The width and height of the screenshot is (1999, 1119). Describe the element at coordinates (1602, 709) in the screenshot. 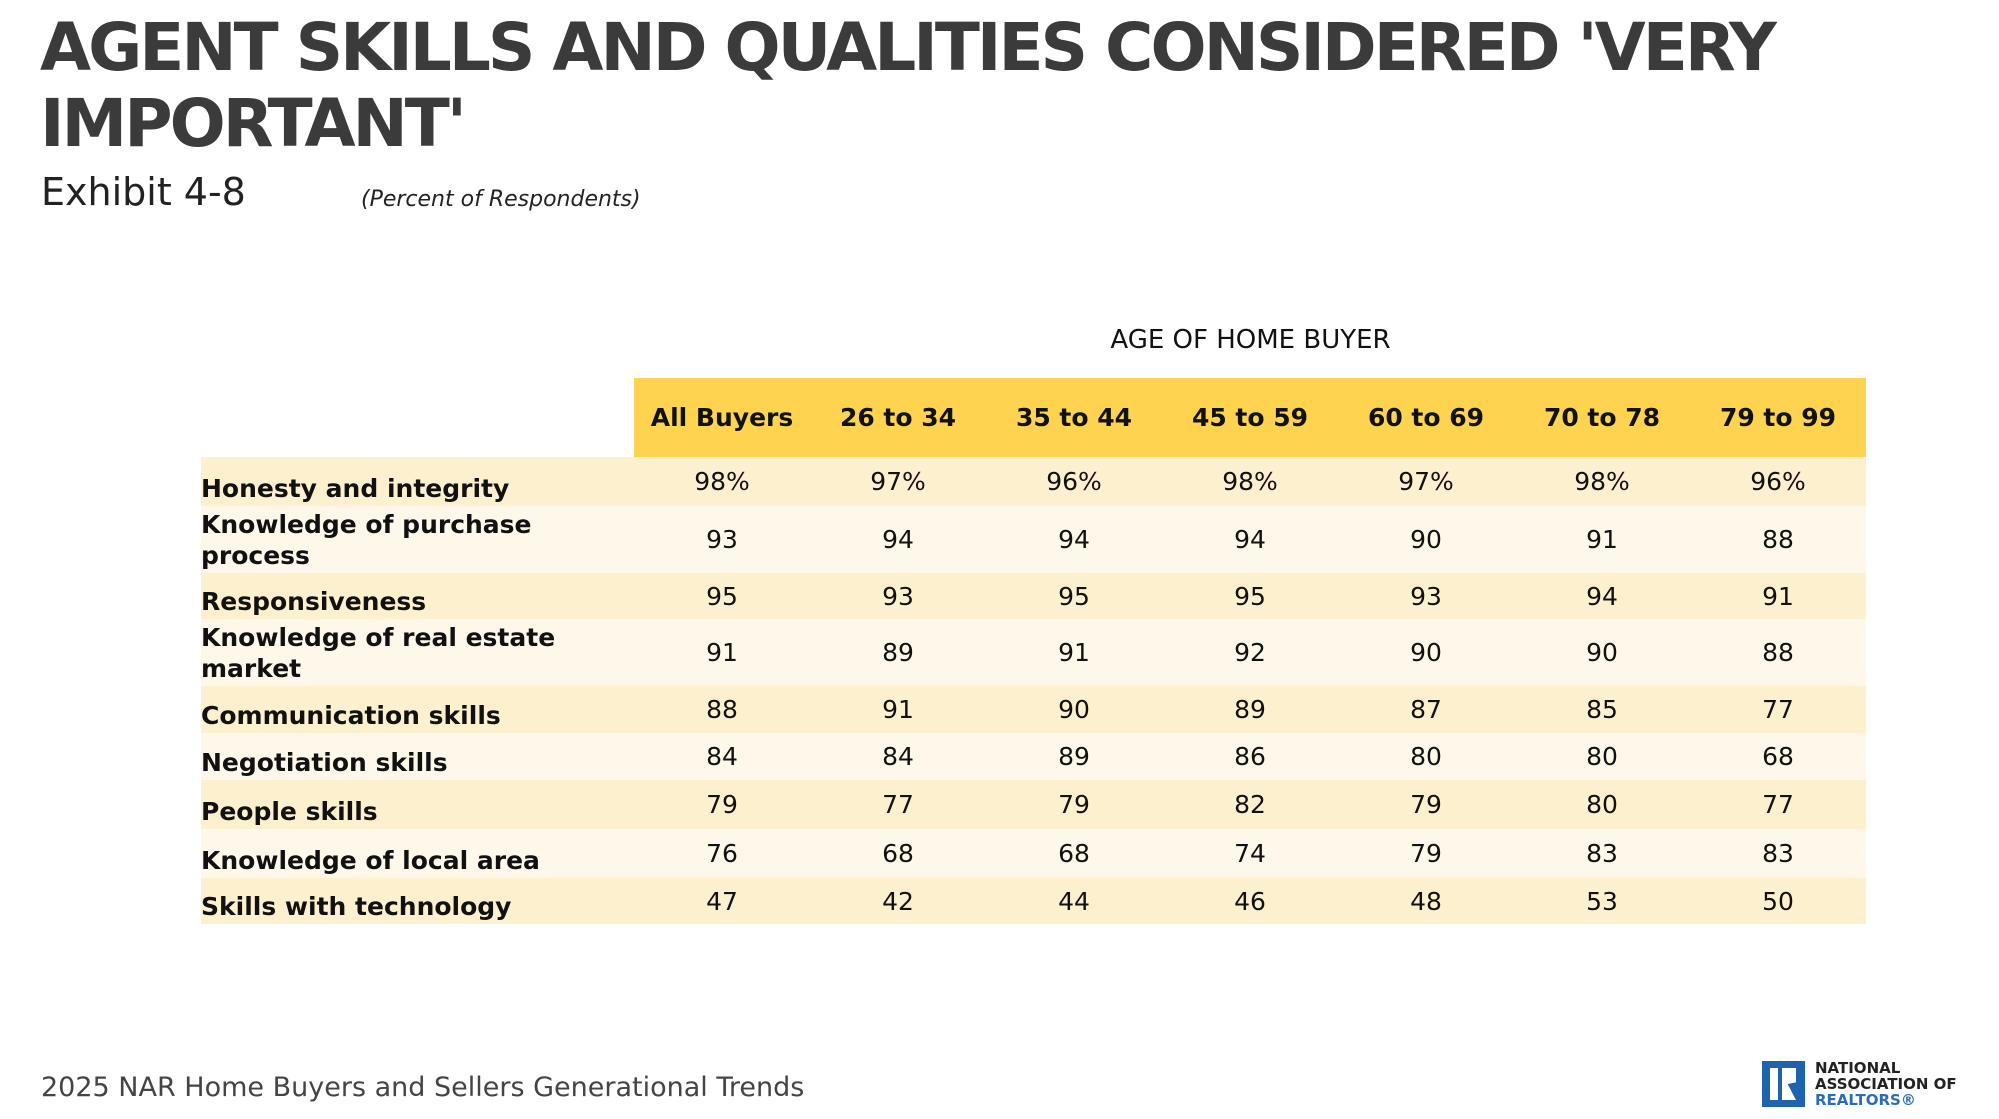

I see `value-cell: 85` at that location.